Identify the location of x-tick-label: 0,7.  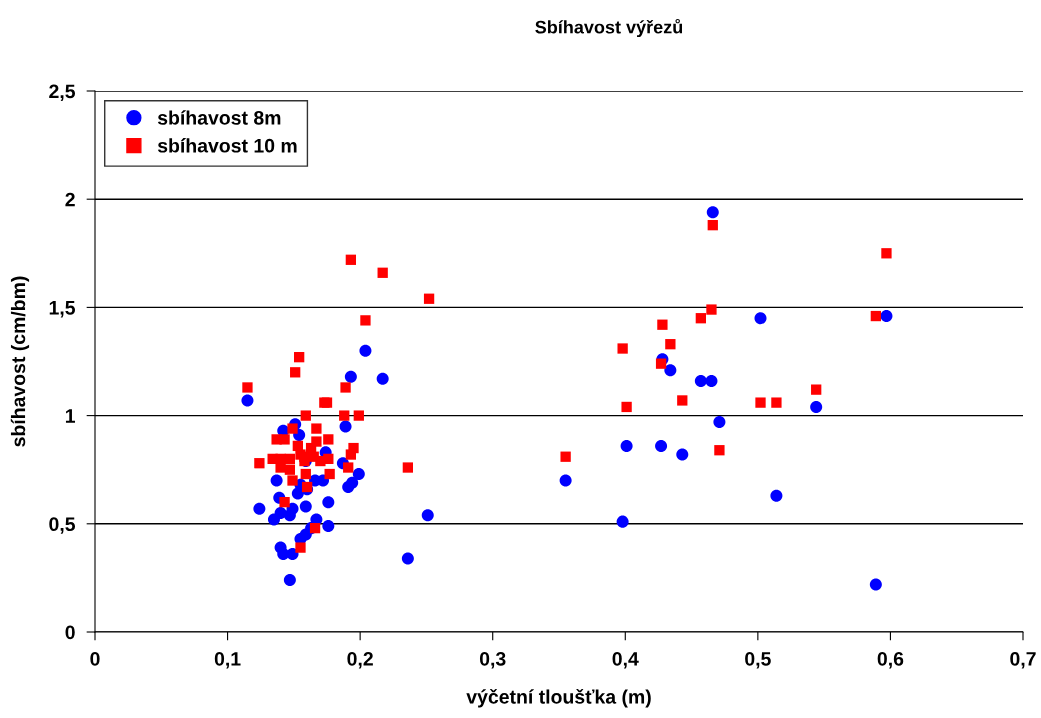
(1023, 660).